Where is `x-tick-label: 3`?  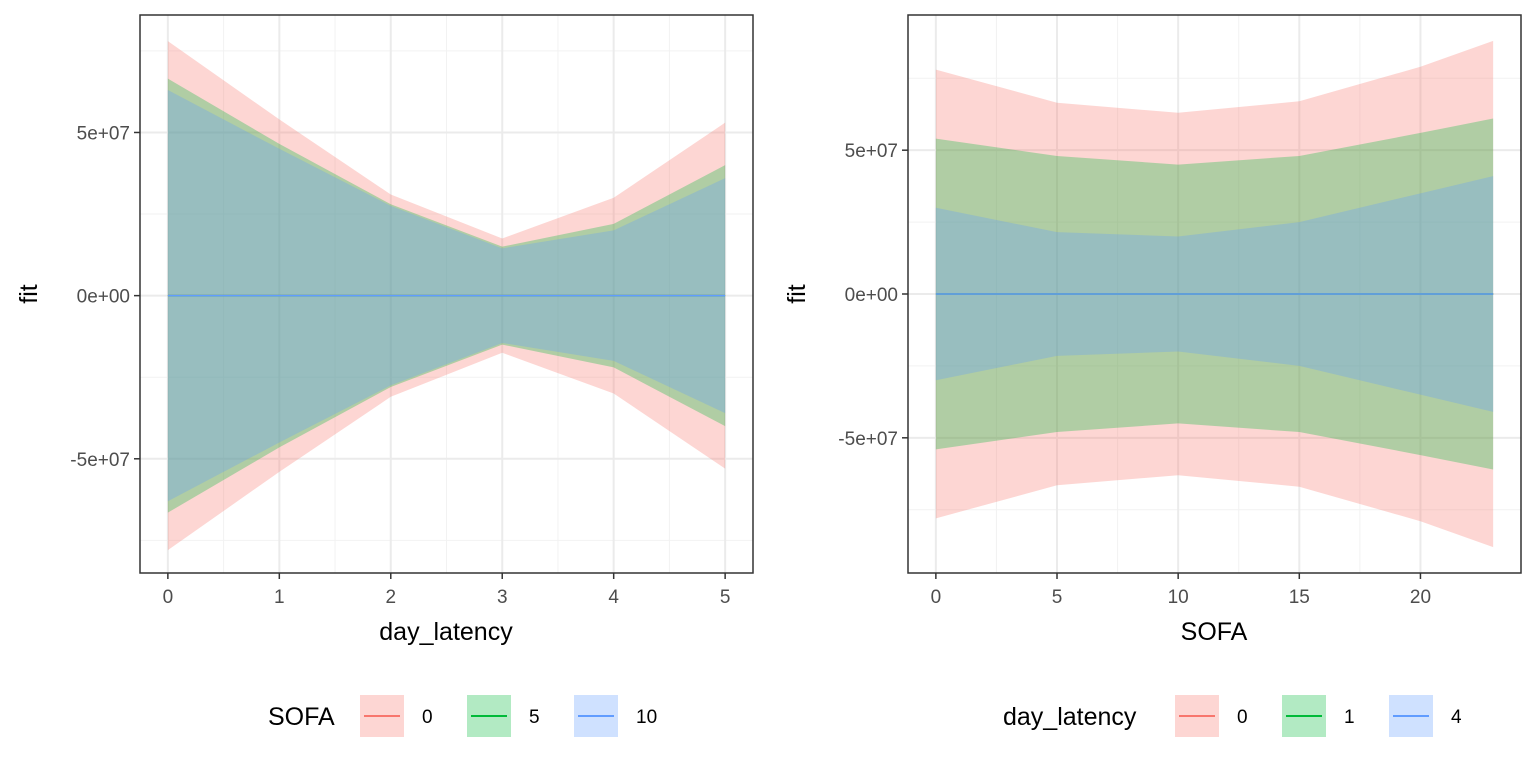
x-tick-label: 3 is located at coordinates (502, 597).